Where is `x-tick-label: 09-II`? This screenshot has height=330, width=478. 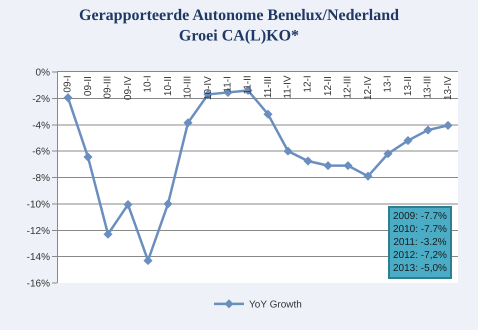 x-tick-label: 09-II is located at coordinates (88, 86).